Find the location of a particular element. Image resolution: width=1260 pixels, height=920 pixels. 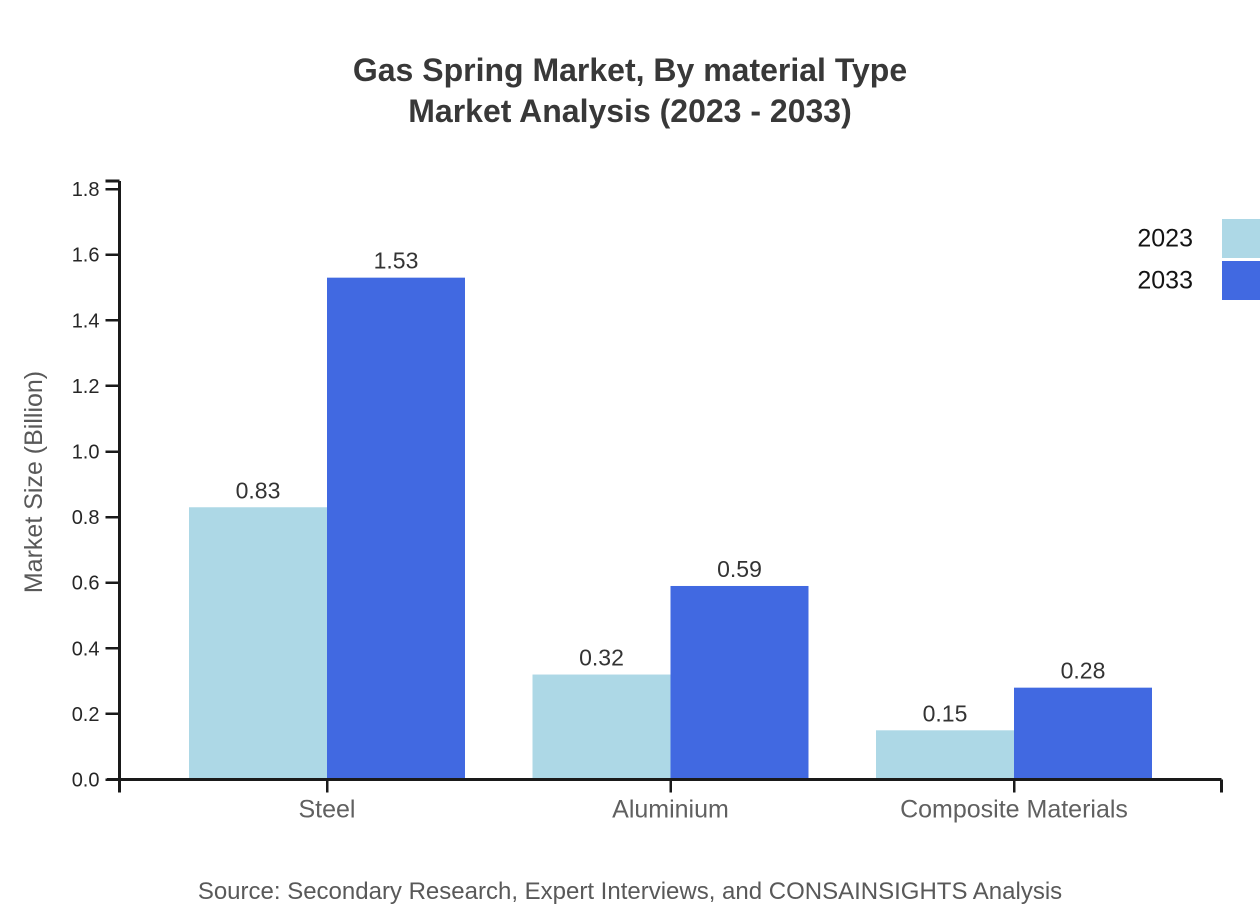

y-tick-label: 0.0 is located at coordinates (86, 781).